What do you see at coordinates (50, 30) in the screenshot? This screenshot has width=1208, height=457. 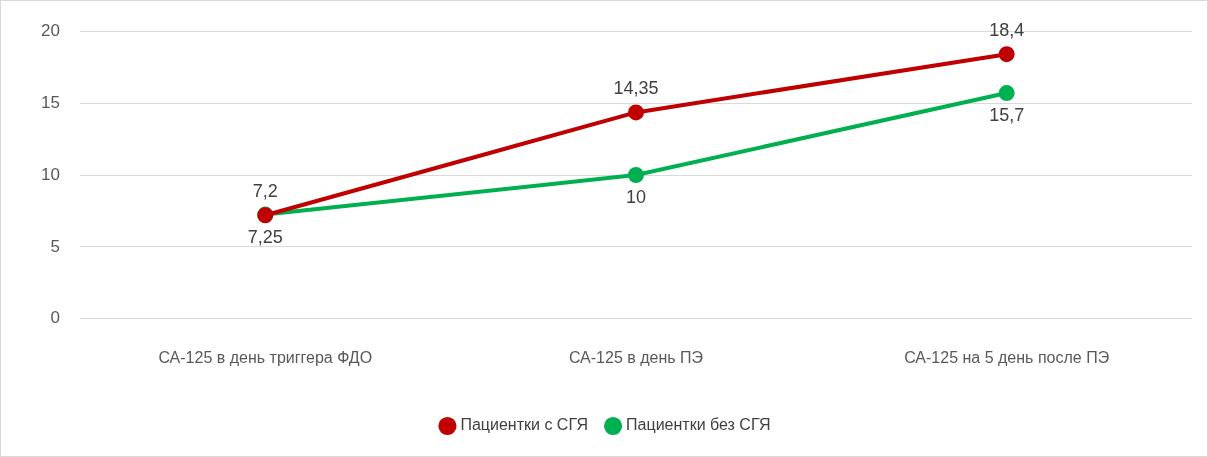 I see `y-tick-label: 20` at bounding box center [50, 30].